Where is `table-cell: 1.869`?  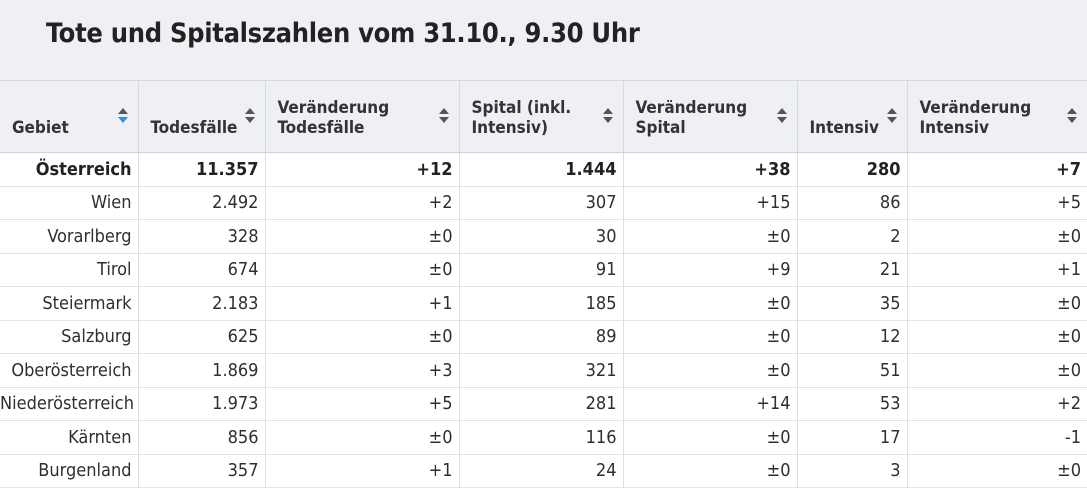
table-cell: 1.869 is located at coordinates (202, 370).